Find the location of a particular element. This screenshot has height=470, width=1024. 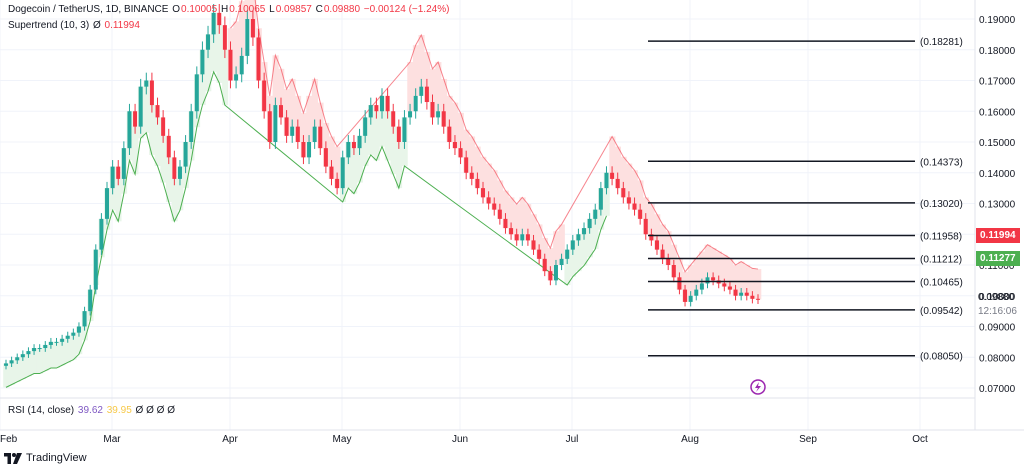

fib-level-label: (0.14373) is located at coordinates (941, 162).